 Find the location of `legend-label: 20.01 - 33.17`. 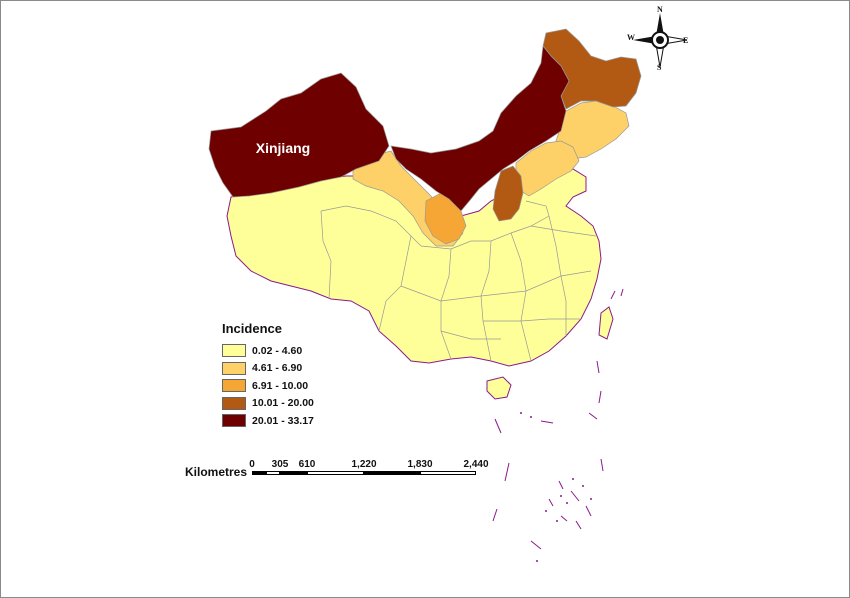

legend-label: 20.01 - 33.17 is located at coordinates (283, 420).